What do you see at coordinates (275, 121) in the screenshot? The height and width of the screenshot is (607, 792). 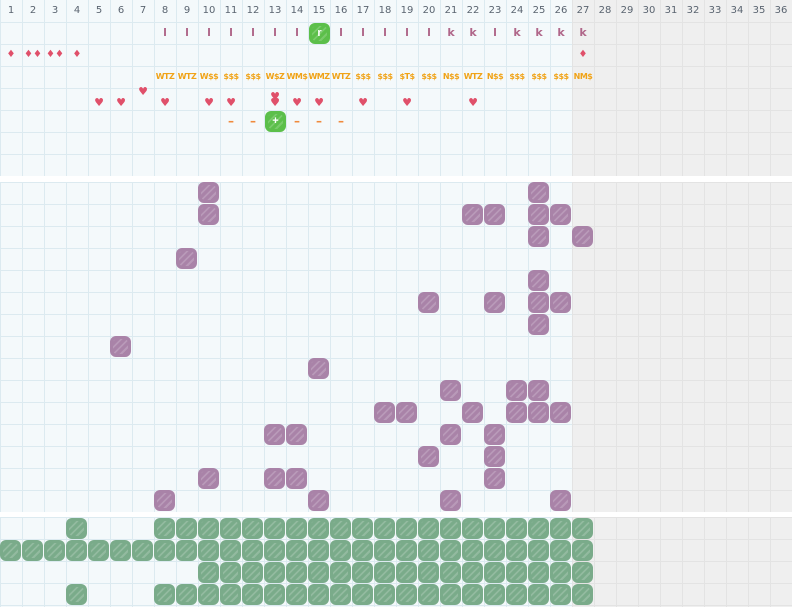 I see `add-marker-button: +` at bounding box center [275, 121].